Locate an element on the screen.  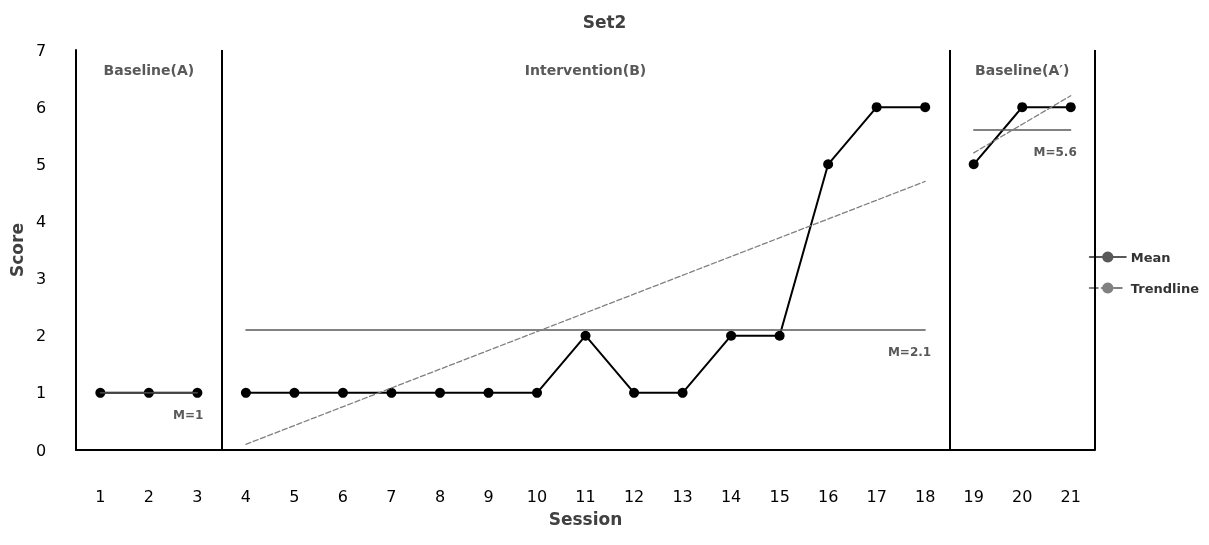
x-tick-label: 12 is located at coordinates (634, 496).